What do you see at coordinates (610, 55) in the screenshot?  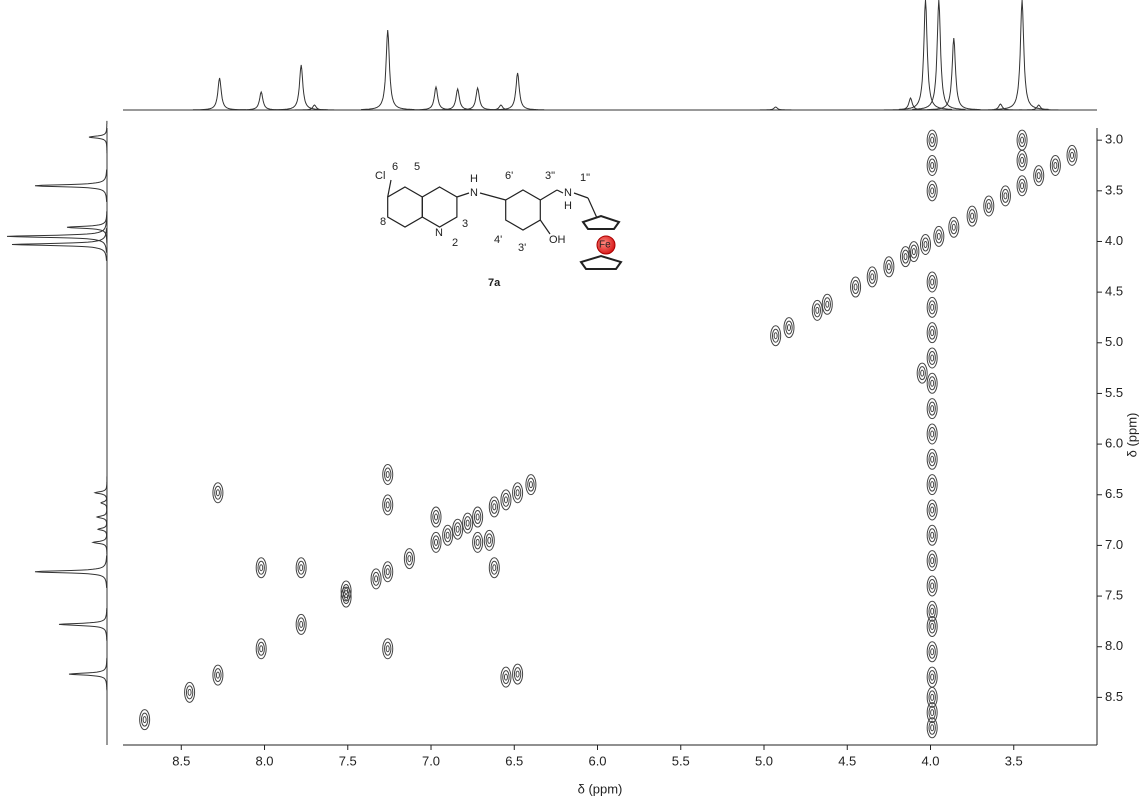 I see `top-projection` at bounding box center [610, 55].